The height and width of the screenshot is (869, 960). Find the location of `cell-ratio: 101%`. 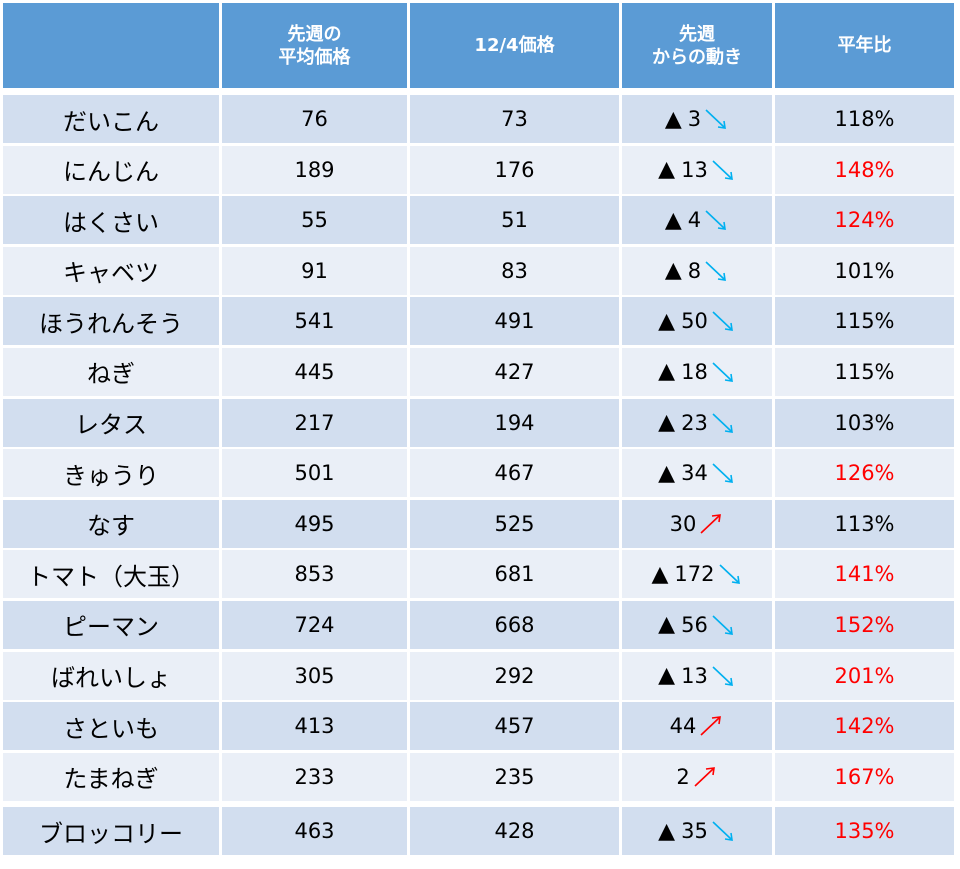

cell-ratio: 101% is located at coordinates (864, 270).